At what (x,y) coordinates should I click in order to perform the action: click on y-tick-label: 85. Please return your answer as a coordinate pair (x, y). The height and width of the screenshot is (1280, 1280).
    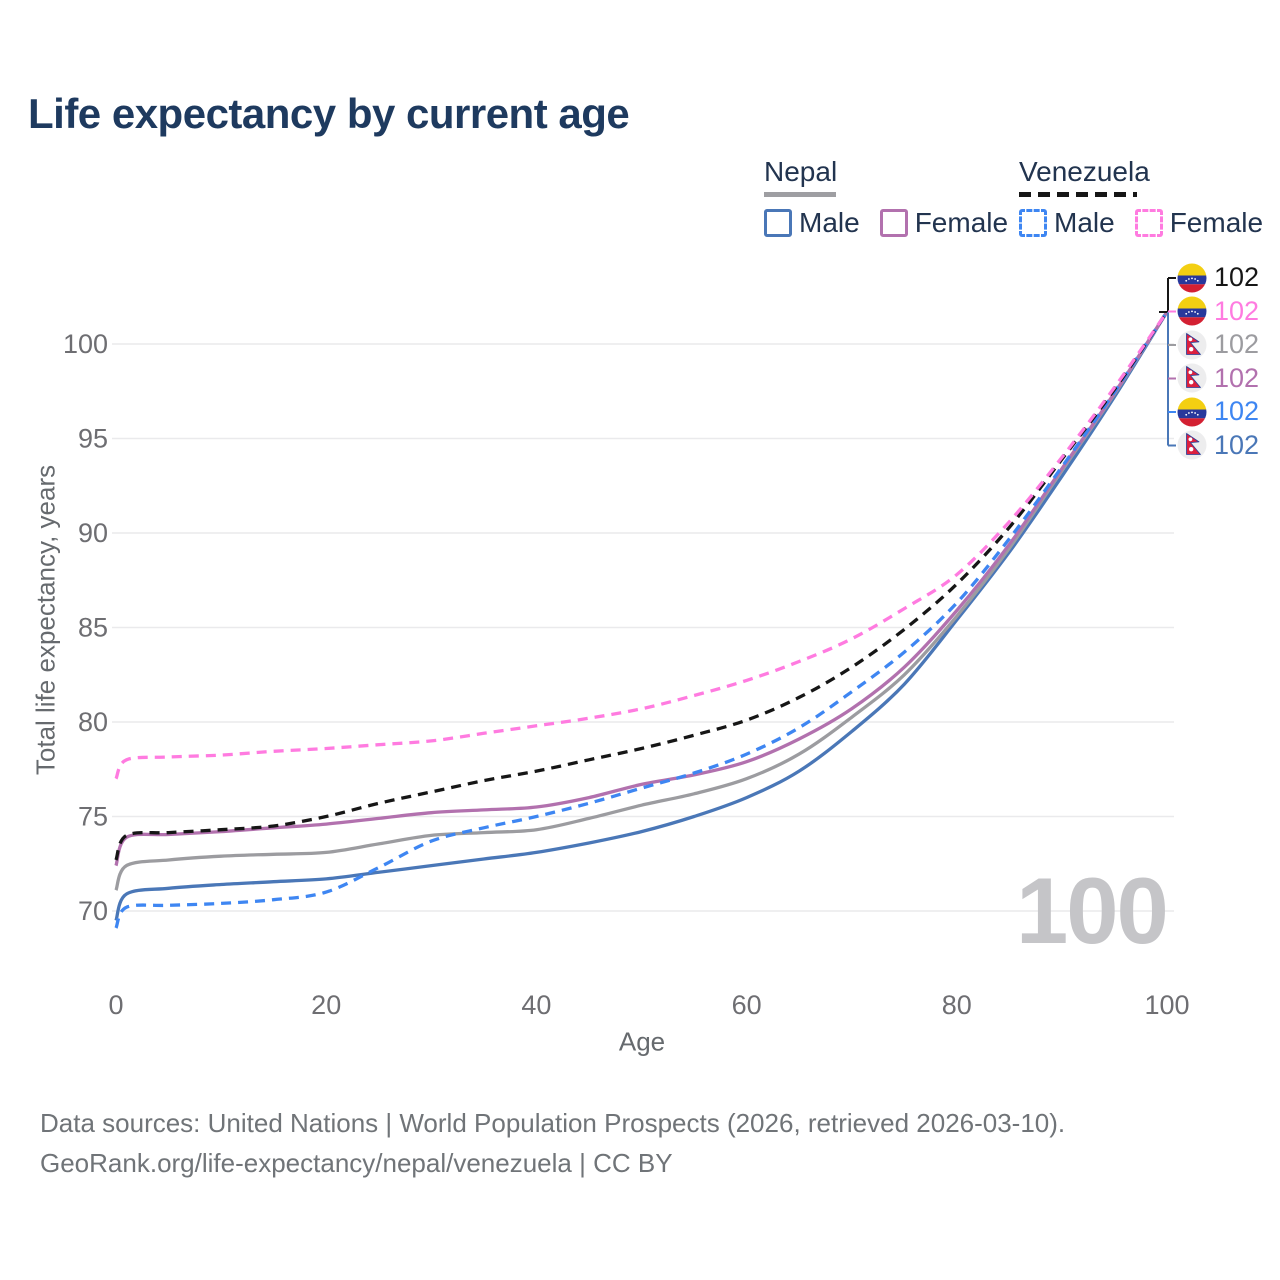
    Looking at the image, I should click on (93, 628).